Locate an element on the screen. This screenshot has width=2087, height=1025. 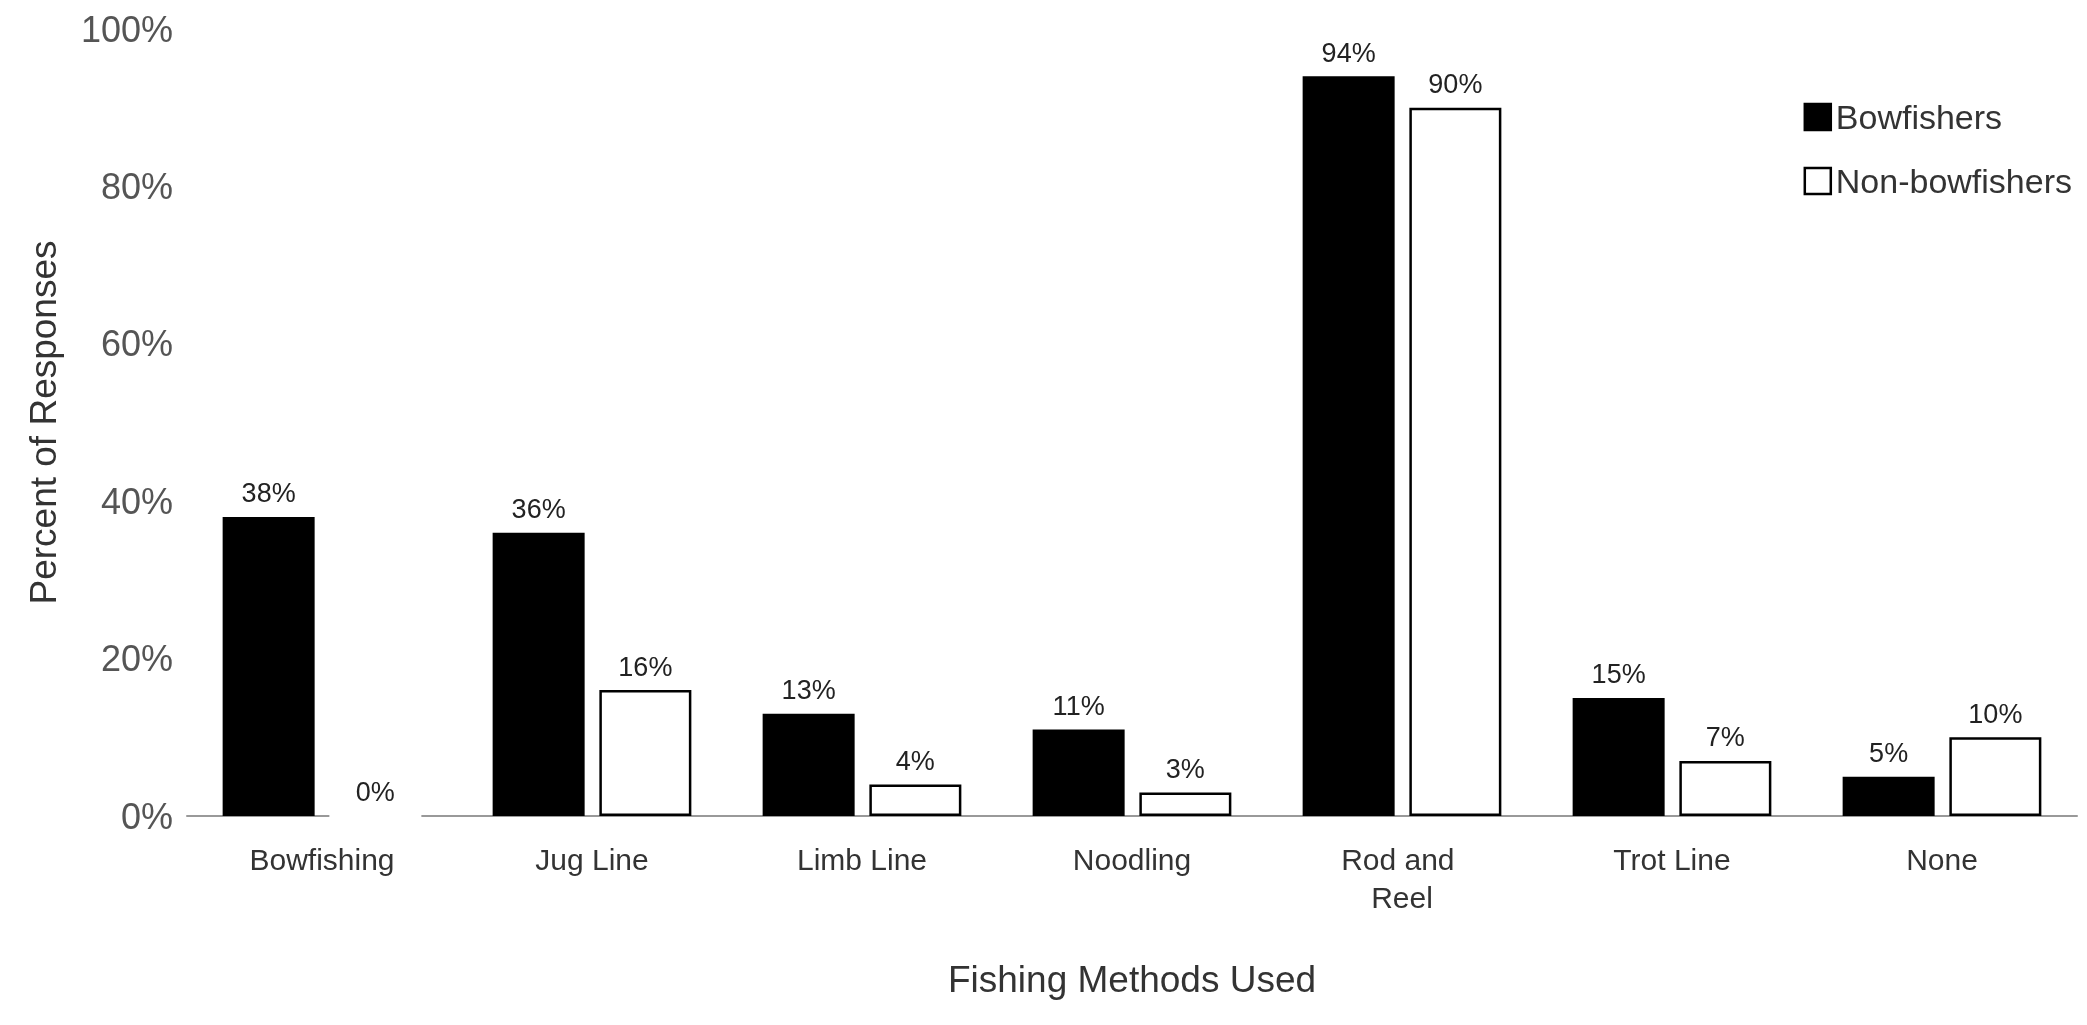
x-tick-label: Trot Line is located at coordinates (1672, 859).